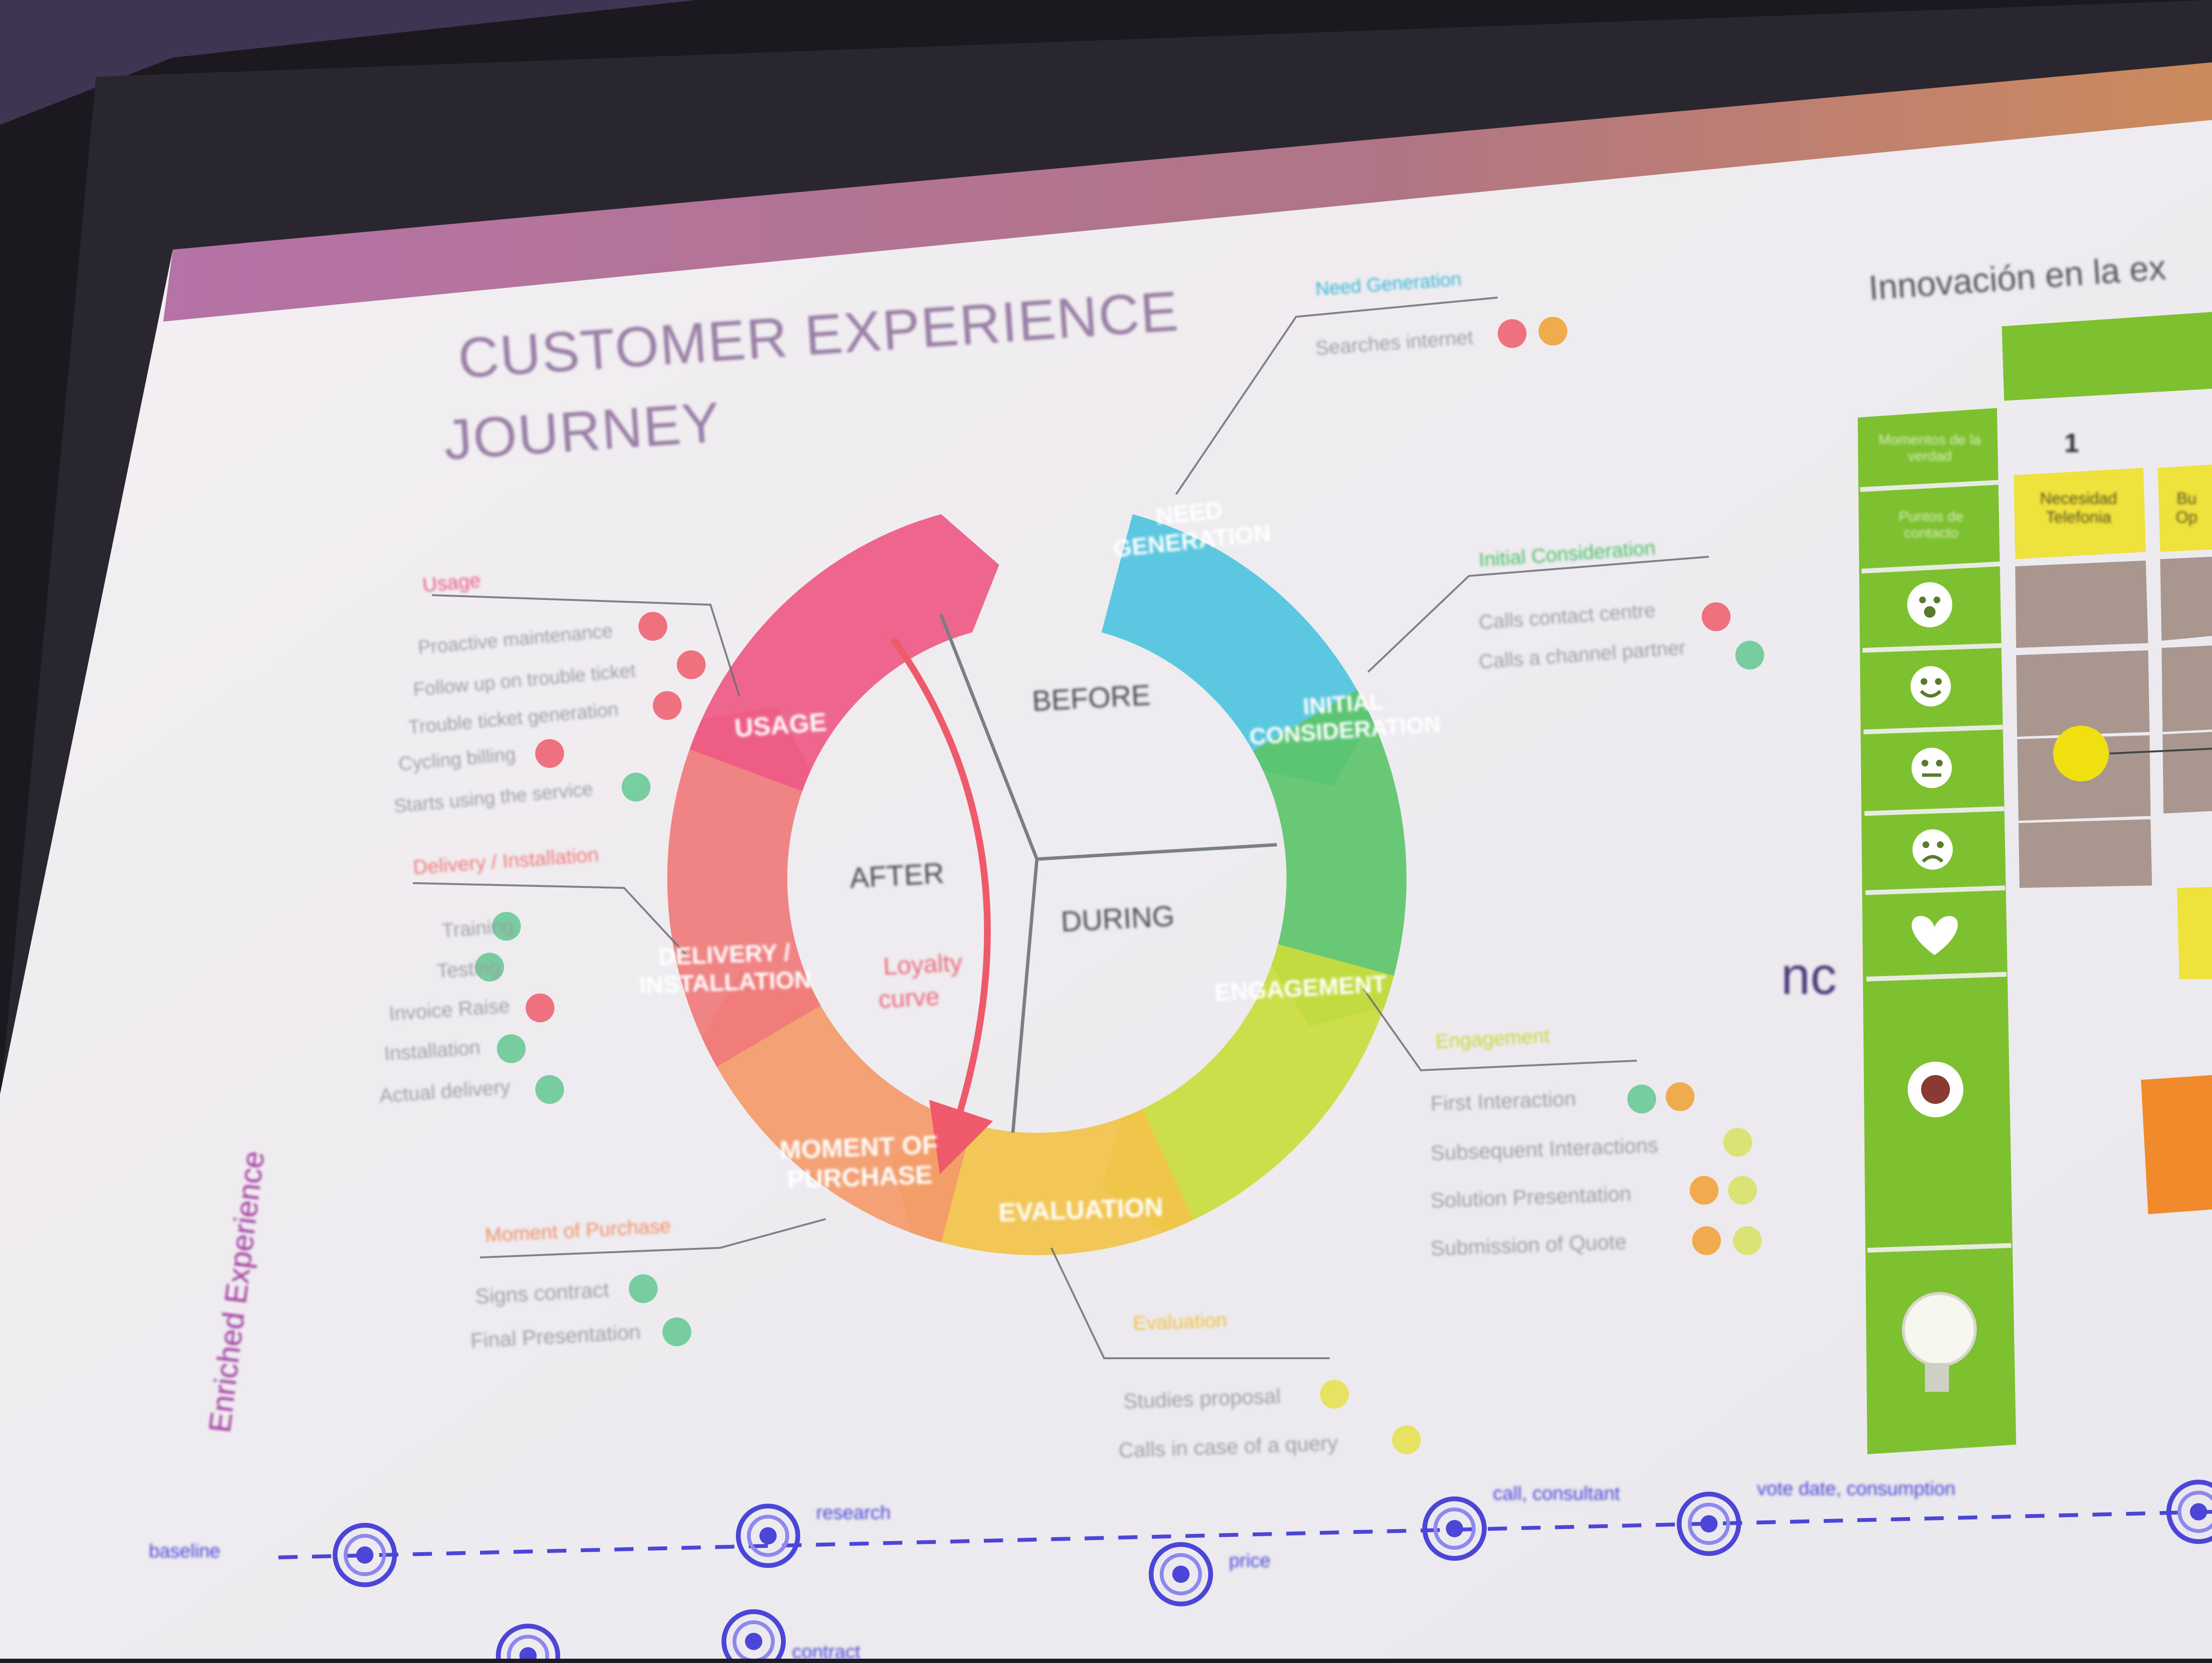 This screenshot has width=2212, height=1663. Describe the element at coordinates (1091, 698) in the screenshot. I see `phase-before: BEFORE` at that location.